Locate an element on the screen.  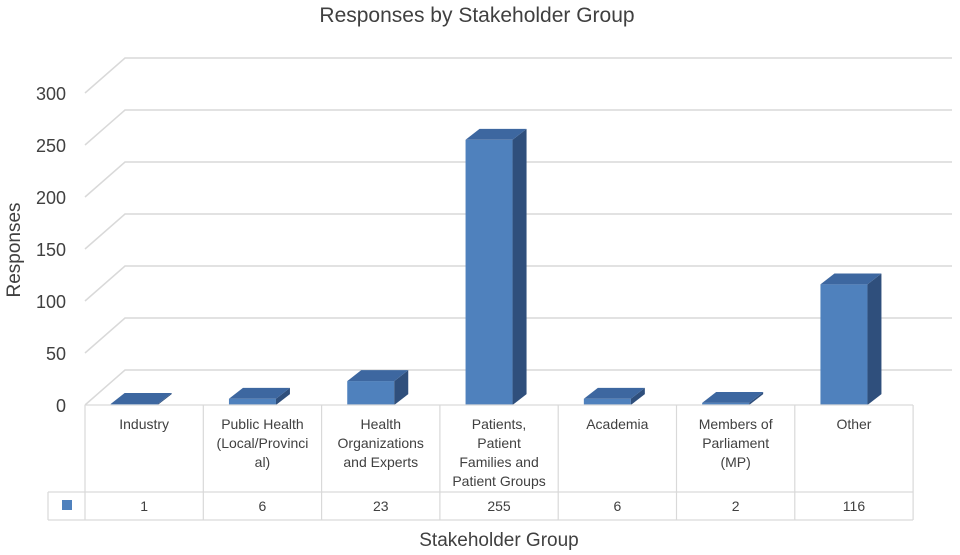
legend-key-swatch is located at coordinates (67, 505).